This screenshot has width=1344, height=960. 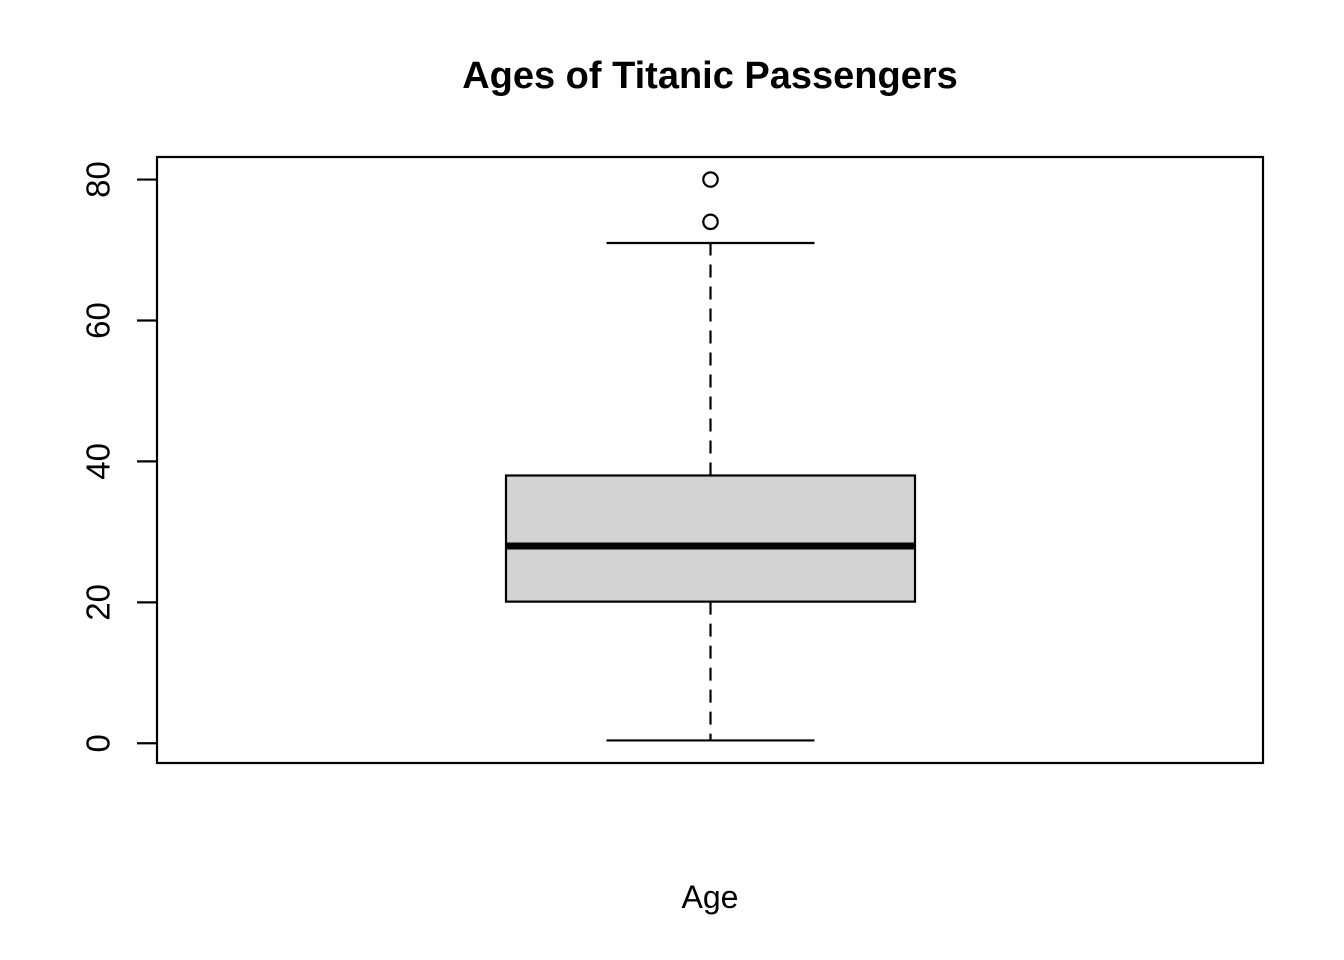 What do you see at coordinates (710, 538) in the screenshot?
I see `iqr-box` at bounding box center [710, 538].